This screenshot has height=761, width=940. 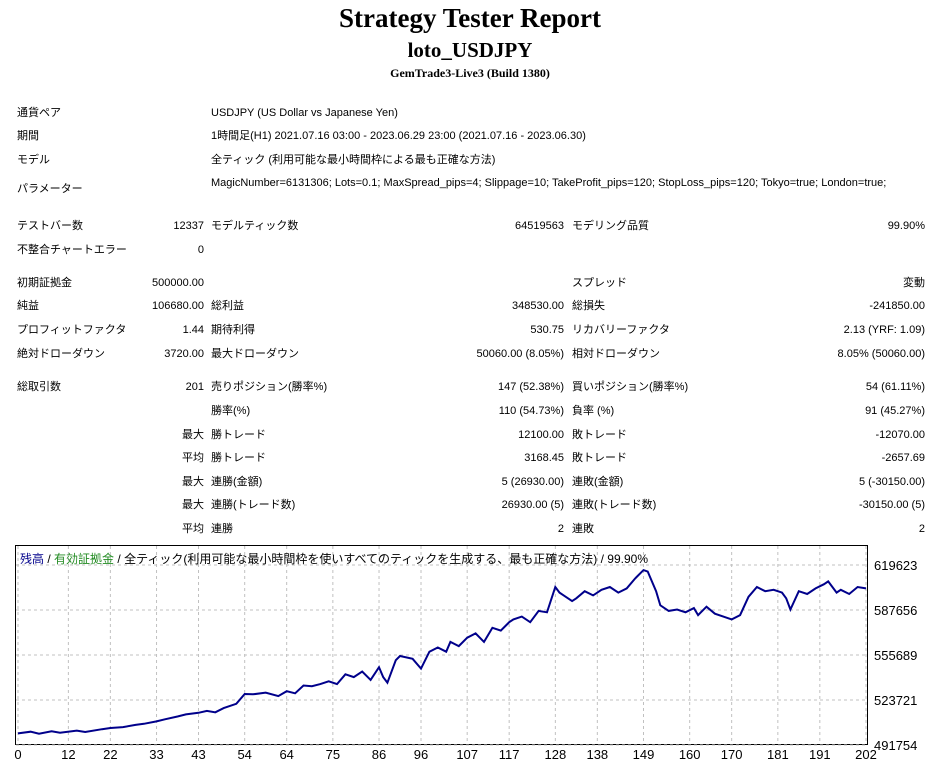 I want to click on max-label-3: 最大, so click(x=193, y=505).